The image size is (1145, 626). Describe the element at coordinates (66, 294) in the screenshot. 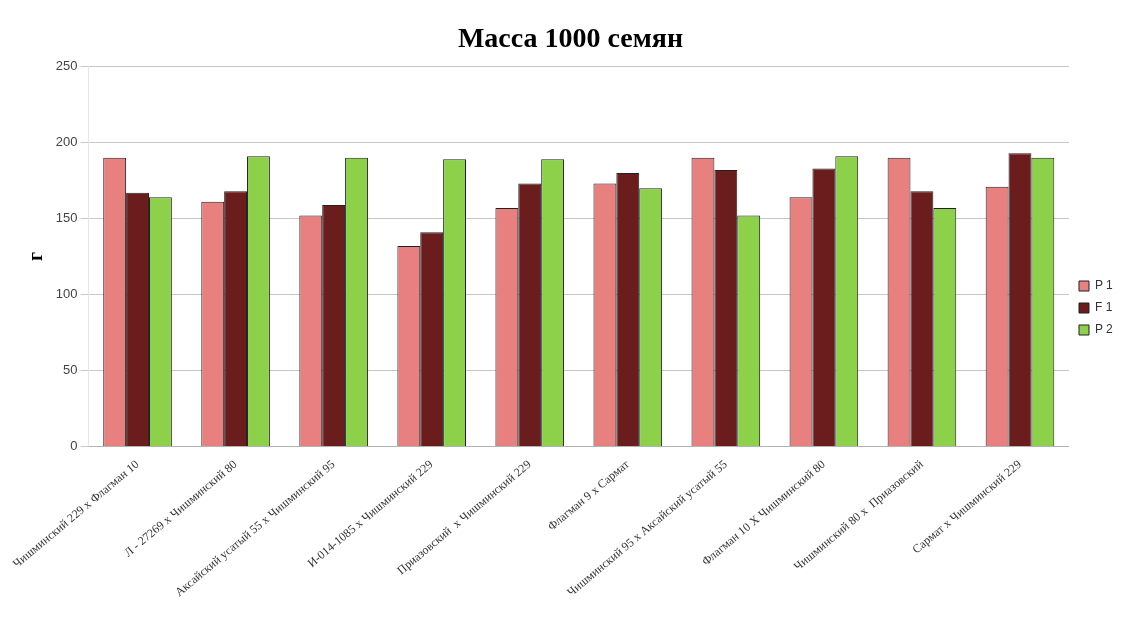

I see `y-tick-label: 100` at that location.